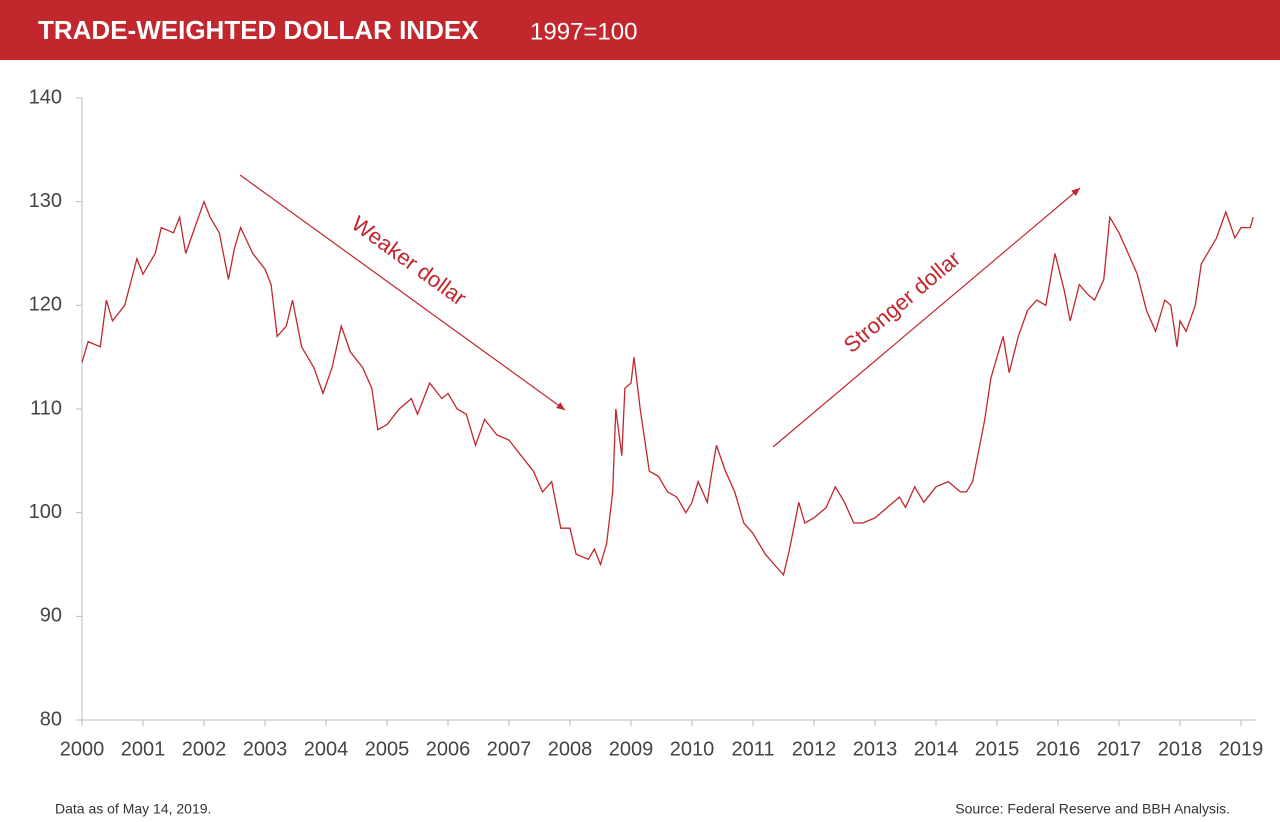 The width and height of the screenshot is (1280, 822). Describe the element at coordinates (997, 749) in the screenshot. I see `x-tick-label: 2015` at that location.